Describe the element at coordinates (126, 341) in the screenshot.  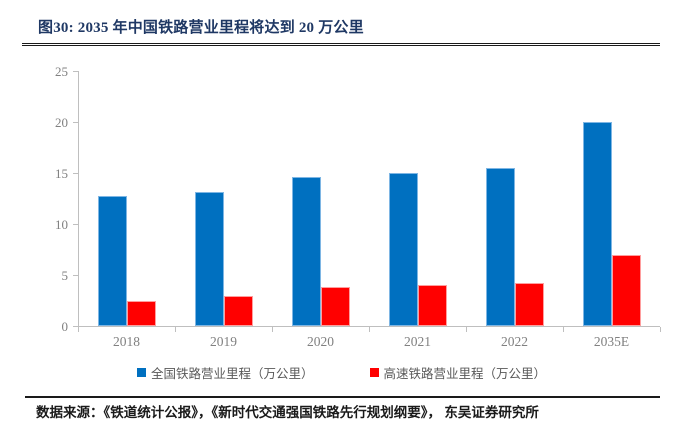
I see `x-axis-label-2018: 2018` at that location.